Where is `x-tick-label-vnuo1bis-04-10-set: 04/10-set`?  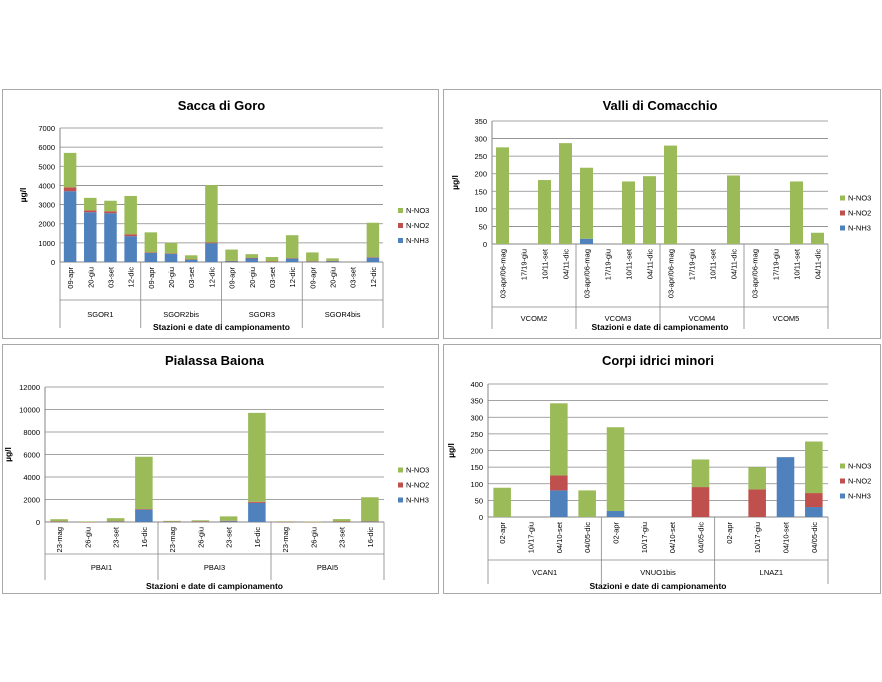
x-tick-label-vnuo1bis-04-10-set: 04/10-set is located at coordinates (672, 537).